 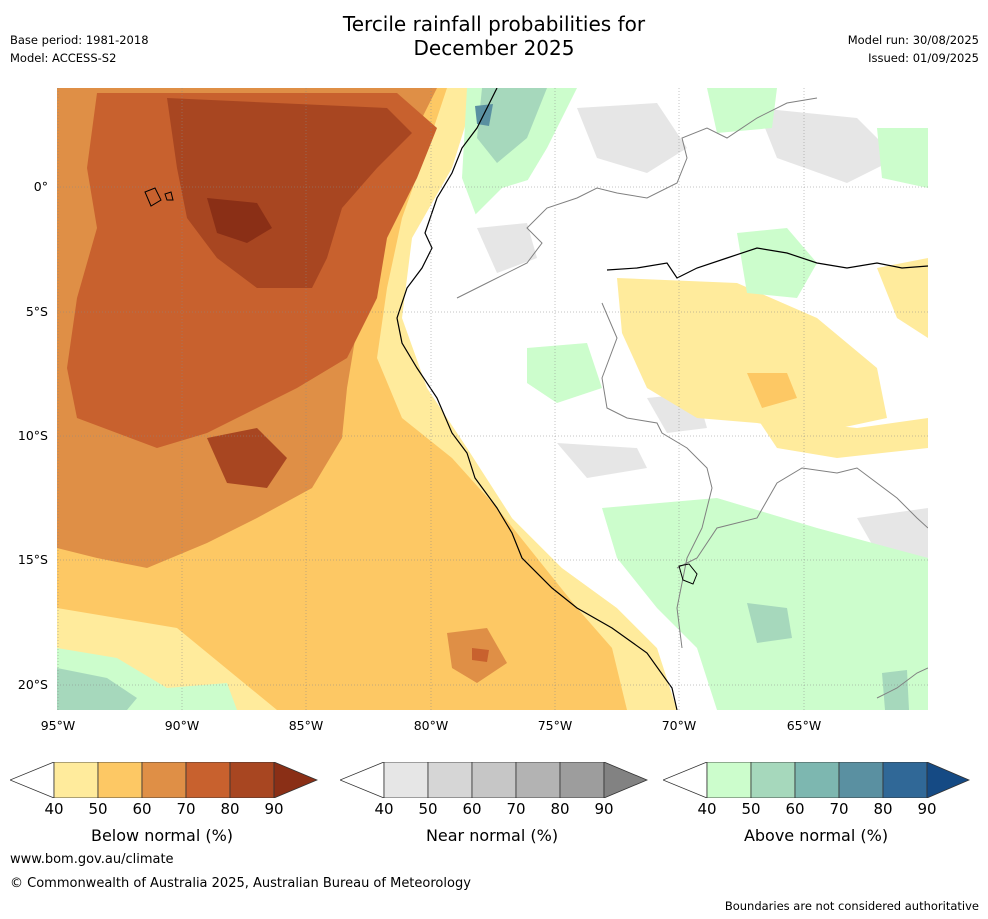 I want to click on cbar-above-max-arrow, so click(x=948, y=780).